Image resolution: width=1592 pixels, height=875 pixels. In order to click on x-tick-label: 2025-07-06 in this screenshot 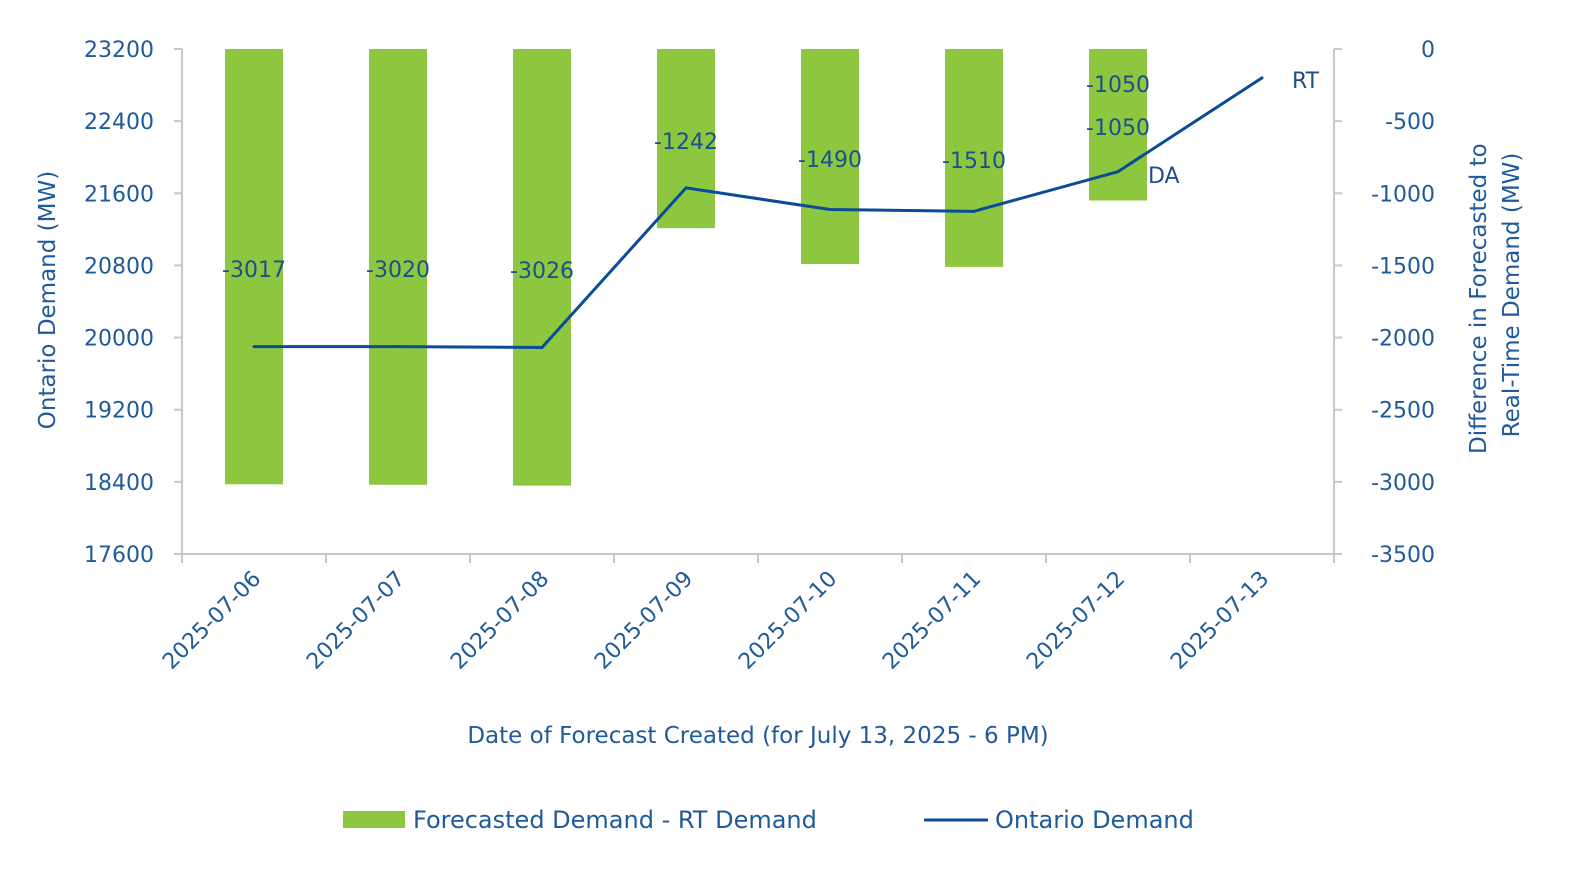, I will do `click(212, 621)`.